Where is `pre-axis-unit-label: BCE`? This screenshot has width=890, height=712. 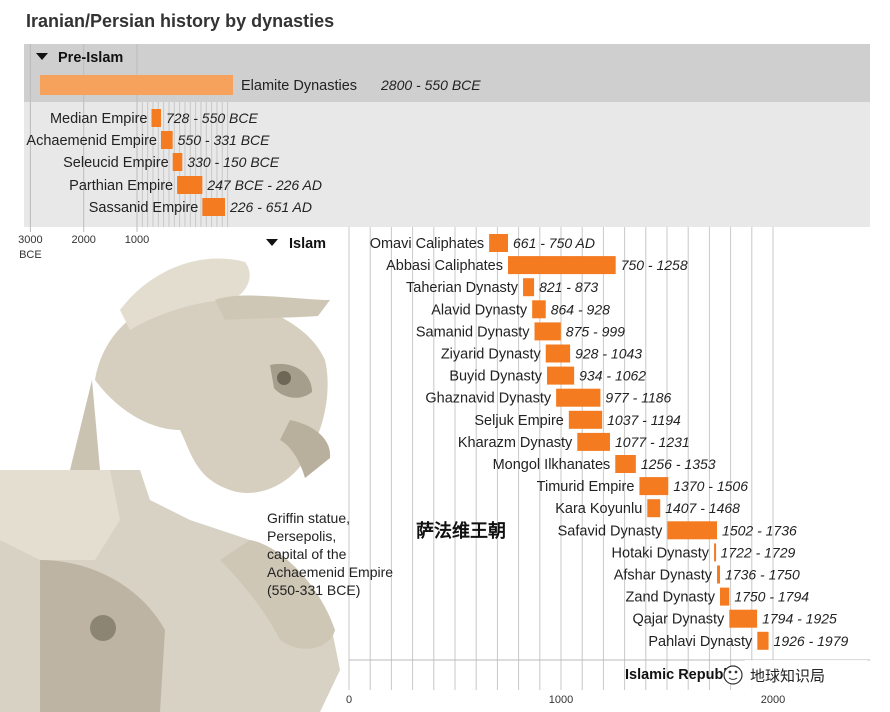 pre-axis-unit-label: BCE is located at coordinates (30, 255).